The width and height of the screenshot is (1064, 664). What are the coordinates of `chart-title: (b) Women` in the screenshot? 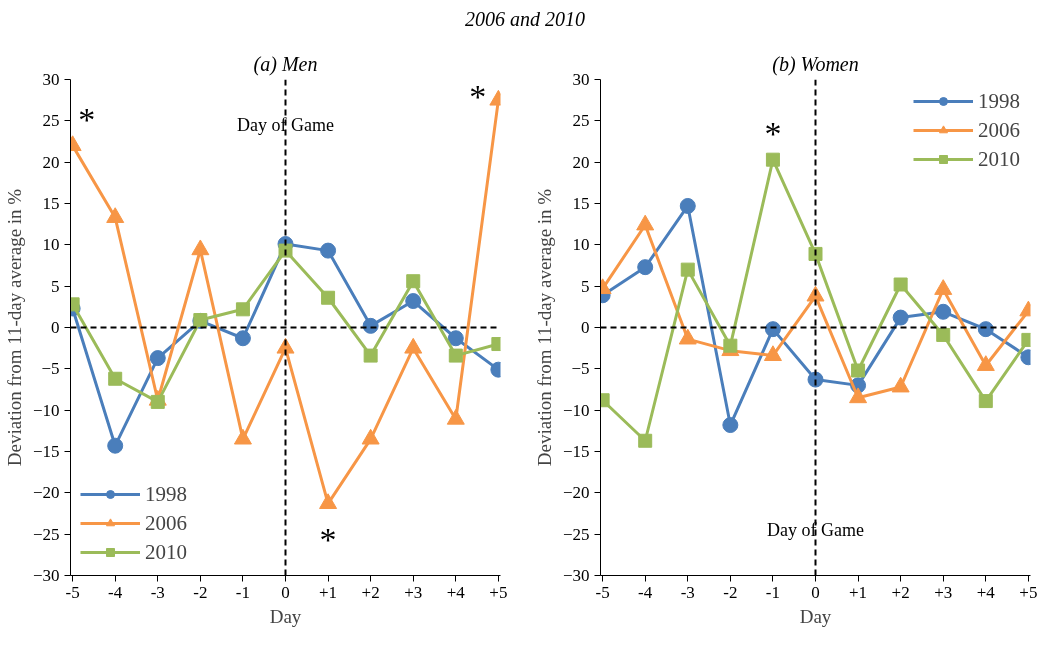 It's located at (815, 64).